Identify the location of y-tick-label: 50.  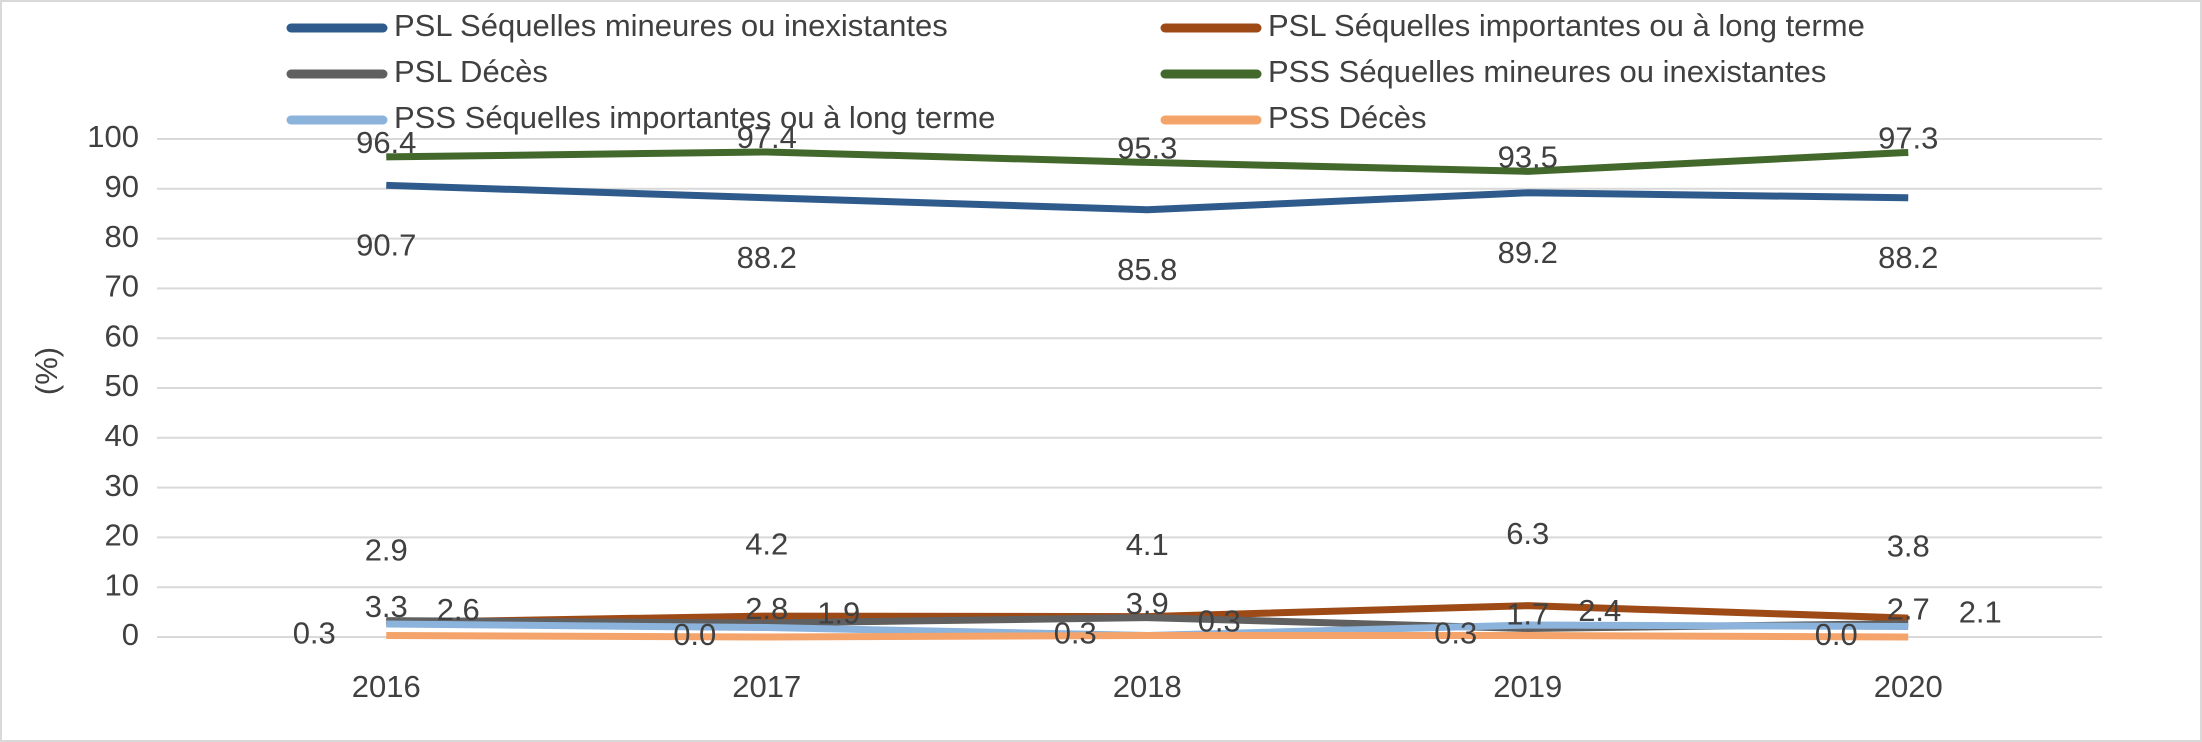
(122, 385).